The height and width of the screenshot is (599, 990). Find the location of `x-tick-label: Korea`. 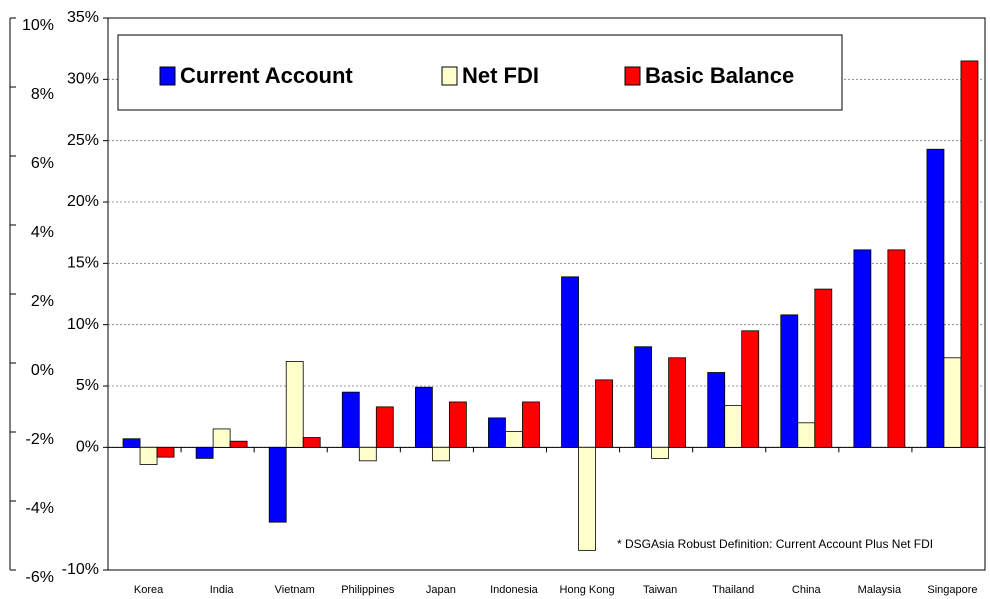

x-tick-label: Korea is located at coordinates (149, 590).